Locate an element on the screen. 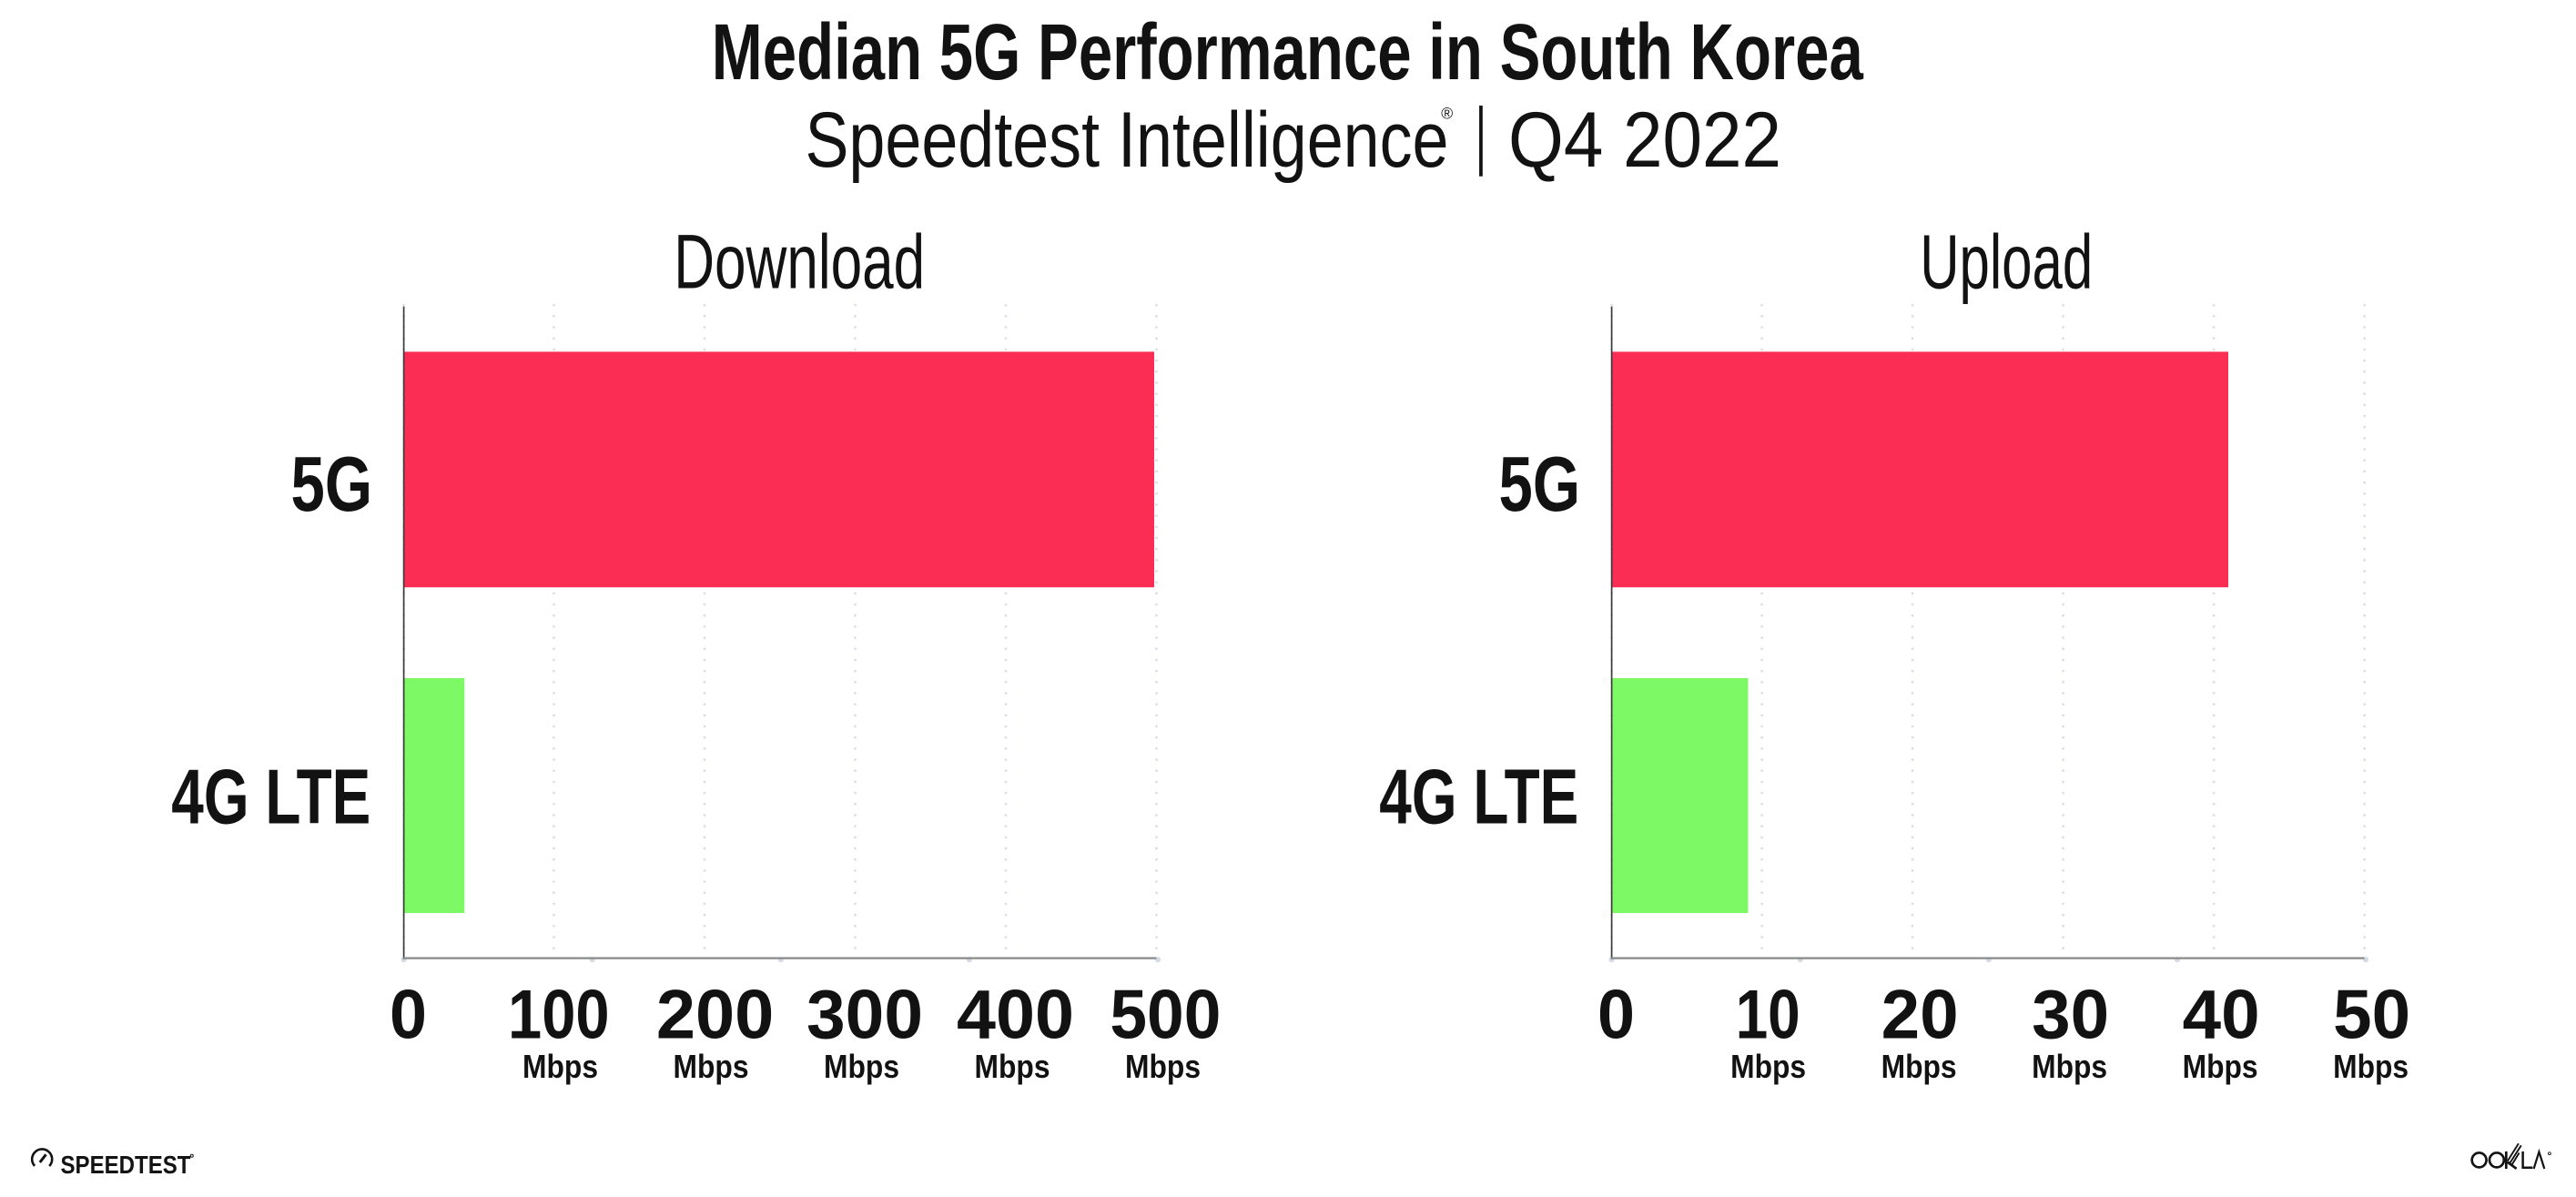 The image size is (2576, 1197). svg-text: 30 is located at coordinates (2070, 1015).